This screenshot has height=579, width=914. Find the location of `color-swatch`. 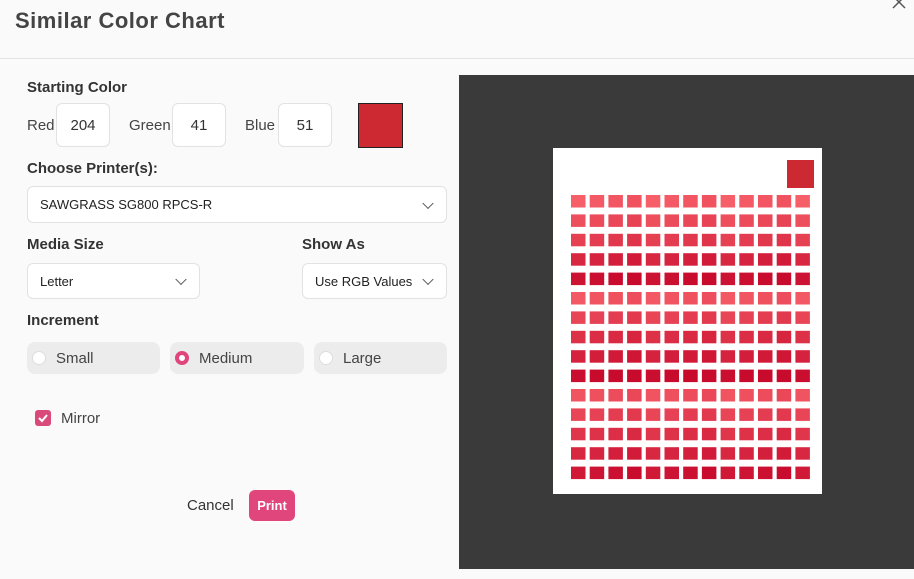

color-swatch is located at coordinates (380, 125).